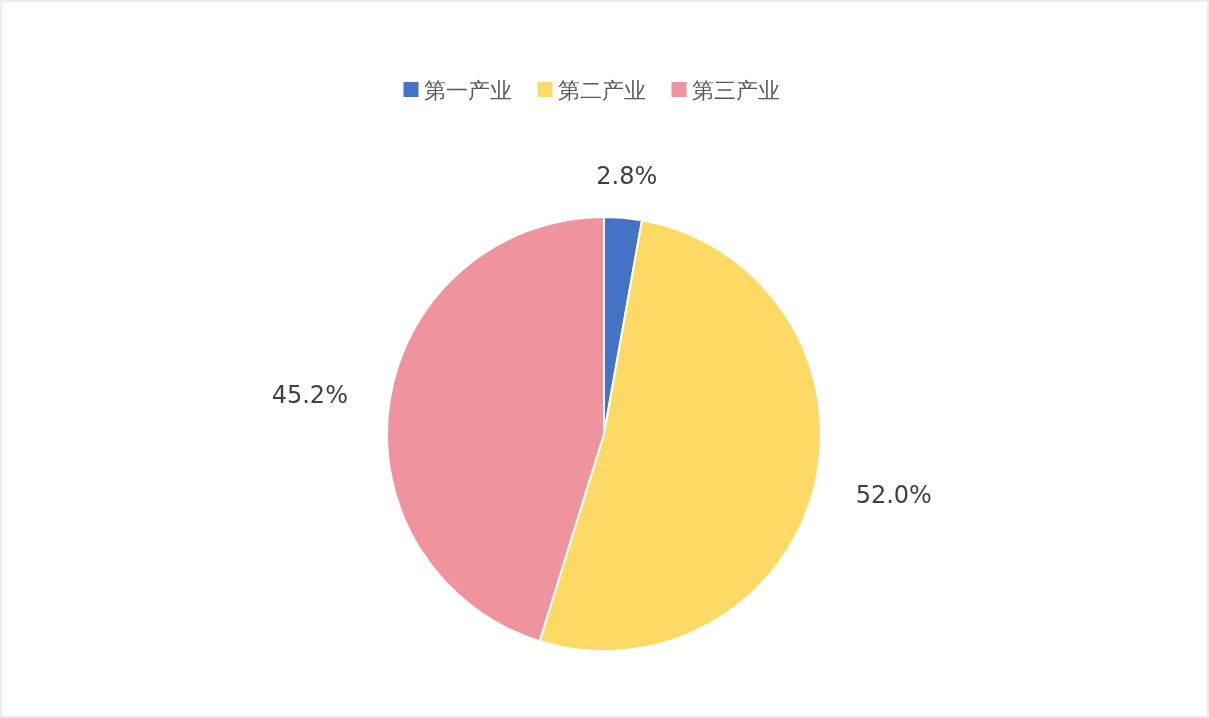 Image resolution: width=1209 pixels, height=718 pixels. What do you see at coordinates (309, 395) in the screenshot?
I see `data-label: 45.2%` at bounding box center [309, 395].